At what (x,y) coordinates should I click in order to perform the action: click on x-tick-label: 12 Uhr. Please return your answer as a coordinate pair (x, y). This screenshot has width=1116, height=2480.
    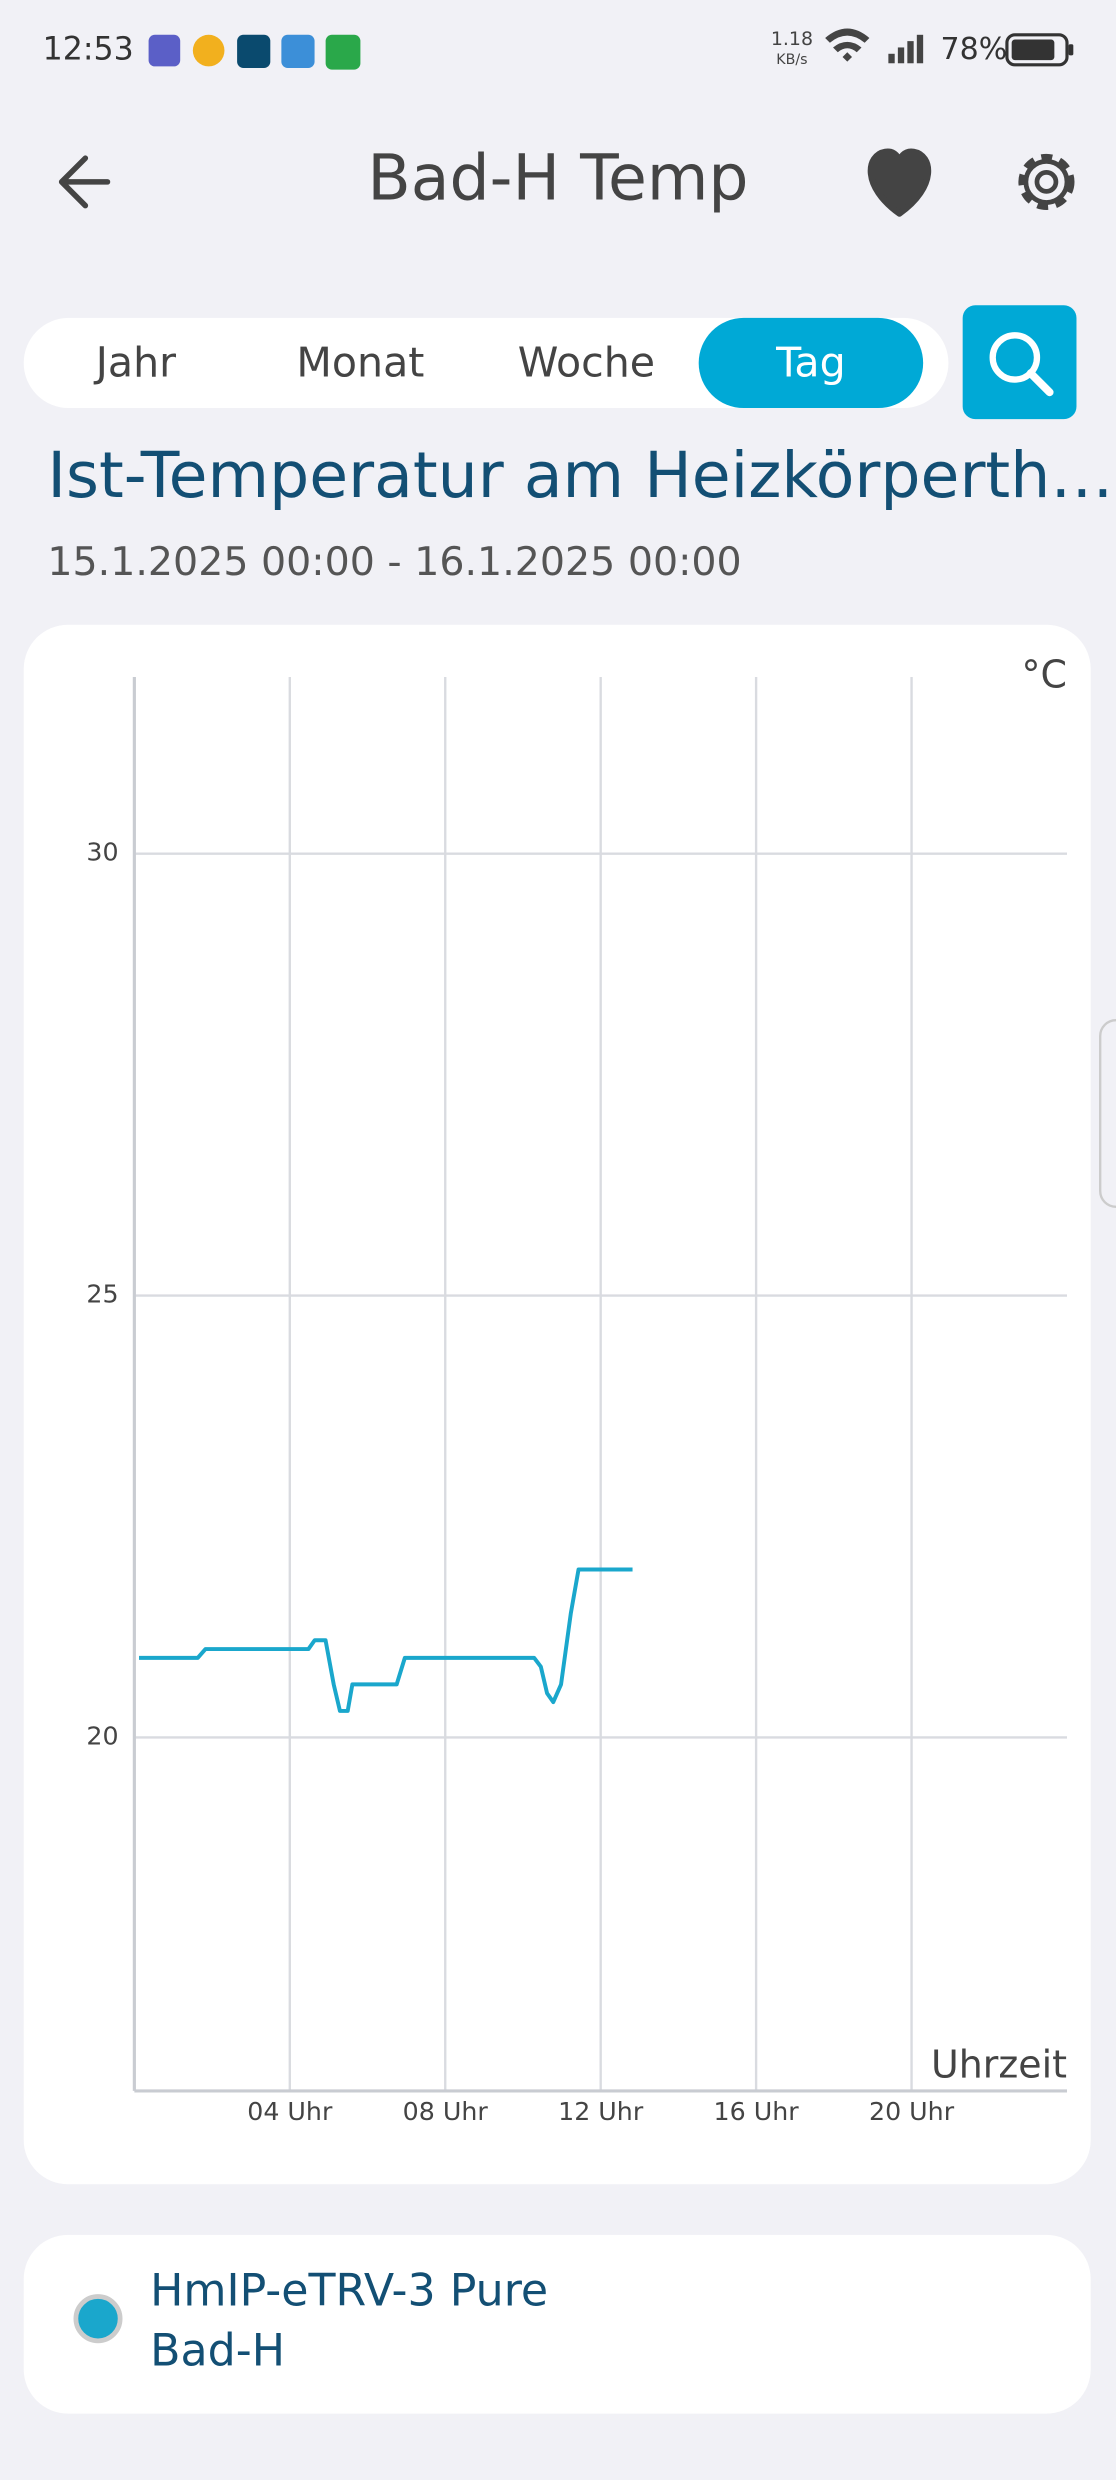
    Looking at the image, I should click on (601, 2111).